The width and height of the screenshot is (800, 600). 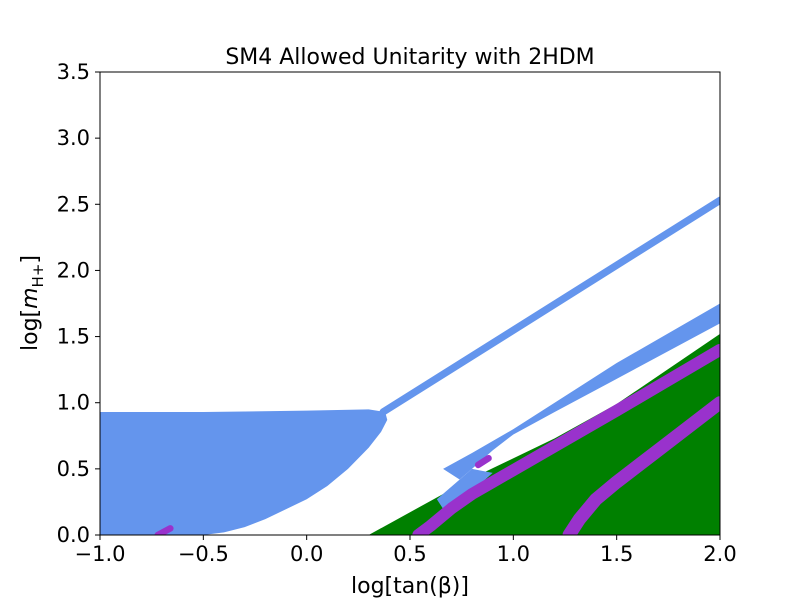 What do you see at coordinates (73, 403) in the screenshot?
I see `y-tick-label: 1.0` at bounding box center [73, 403].